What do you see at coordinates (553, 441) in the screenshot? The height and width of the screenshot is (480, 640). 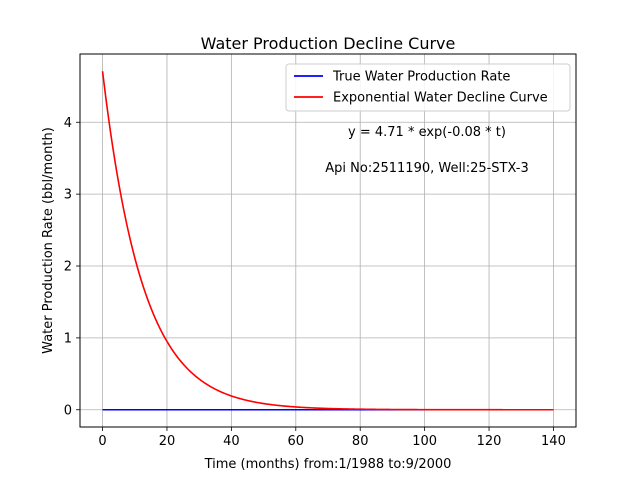 I see `x-tick-label: 140` at bounding box center [553, 441].